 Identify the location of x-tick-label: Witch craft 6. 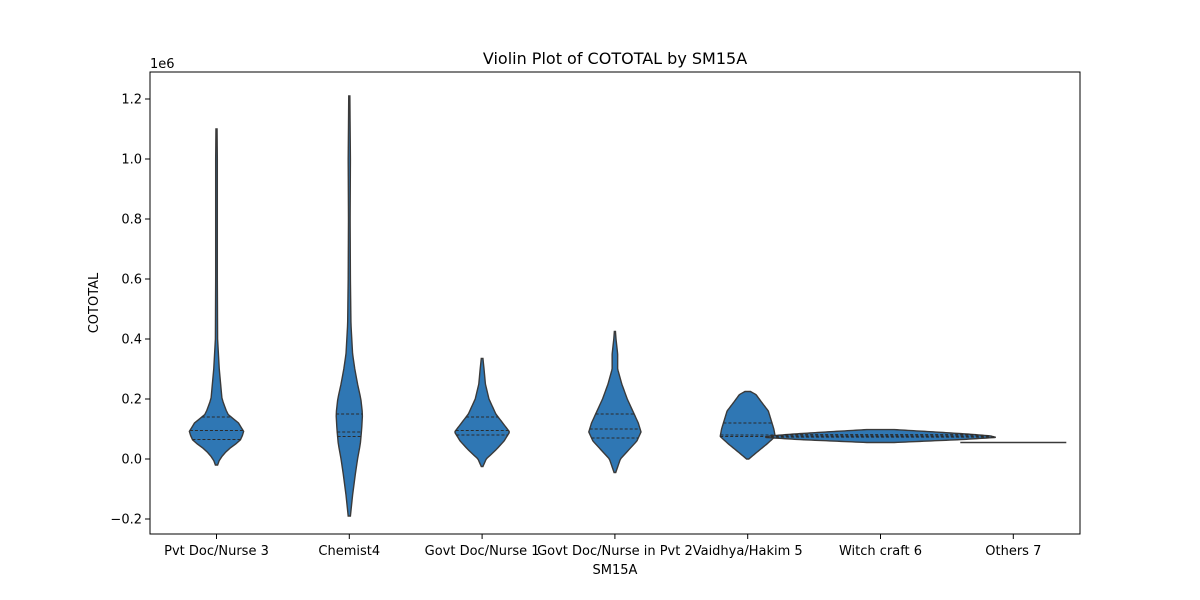
(880, 551).